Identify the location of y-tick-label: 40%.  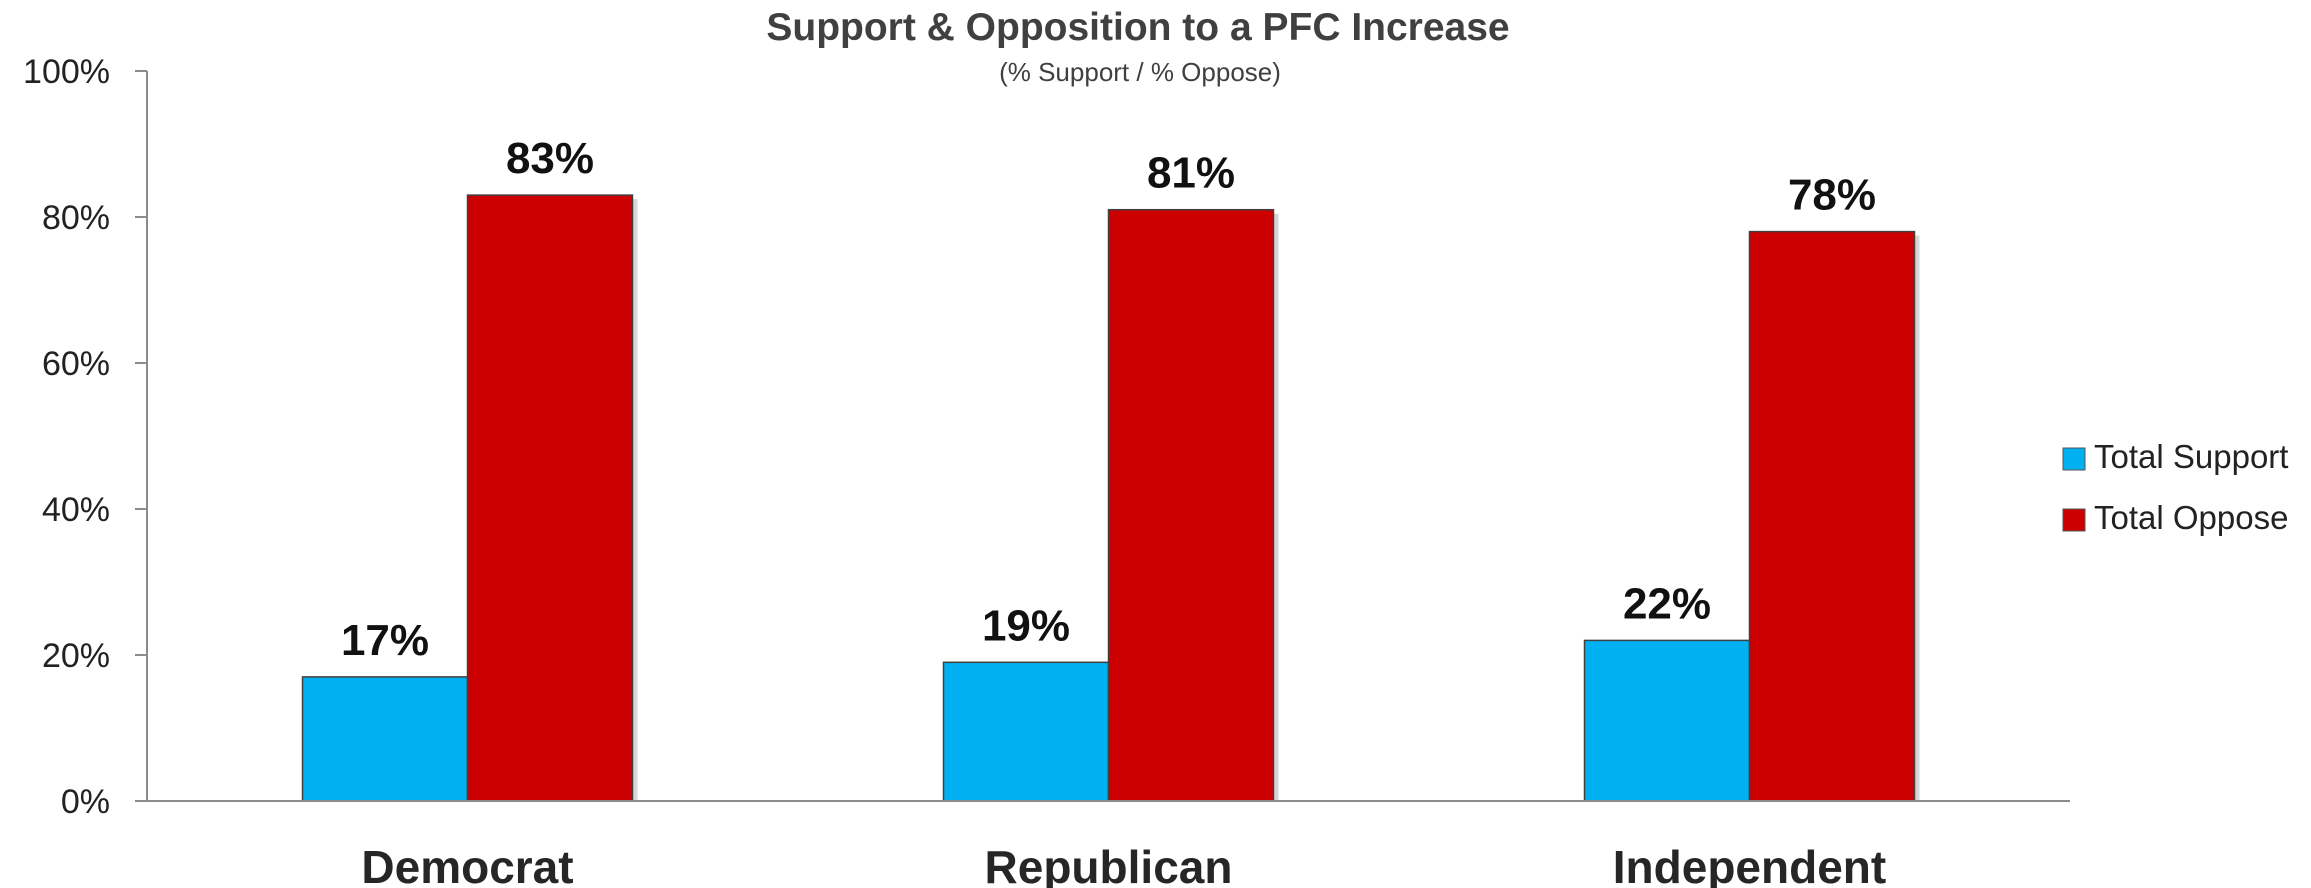
(76, 510).